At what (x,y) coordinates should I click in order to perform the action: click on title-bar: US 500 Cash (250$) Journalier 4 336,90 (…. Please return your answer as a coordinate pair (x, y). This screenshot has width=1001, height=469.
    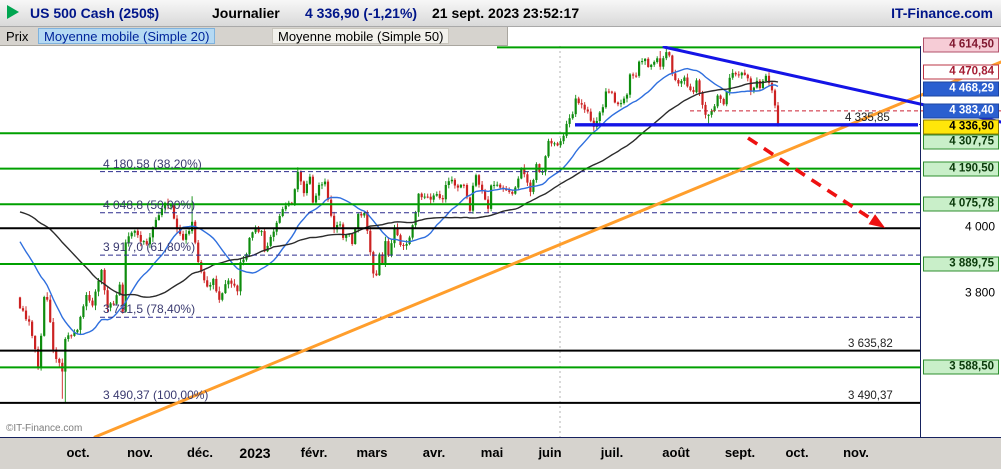
    Looking at the image, I should click on (500, 13).